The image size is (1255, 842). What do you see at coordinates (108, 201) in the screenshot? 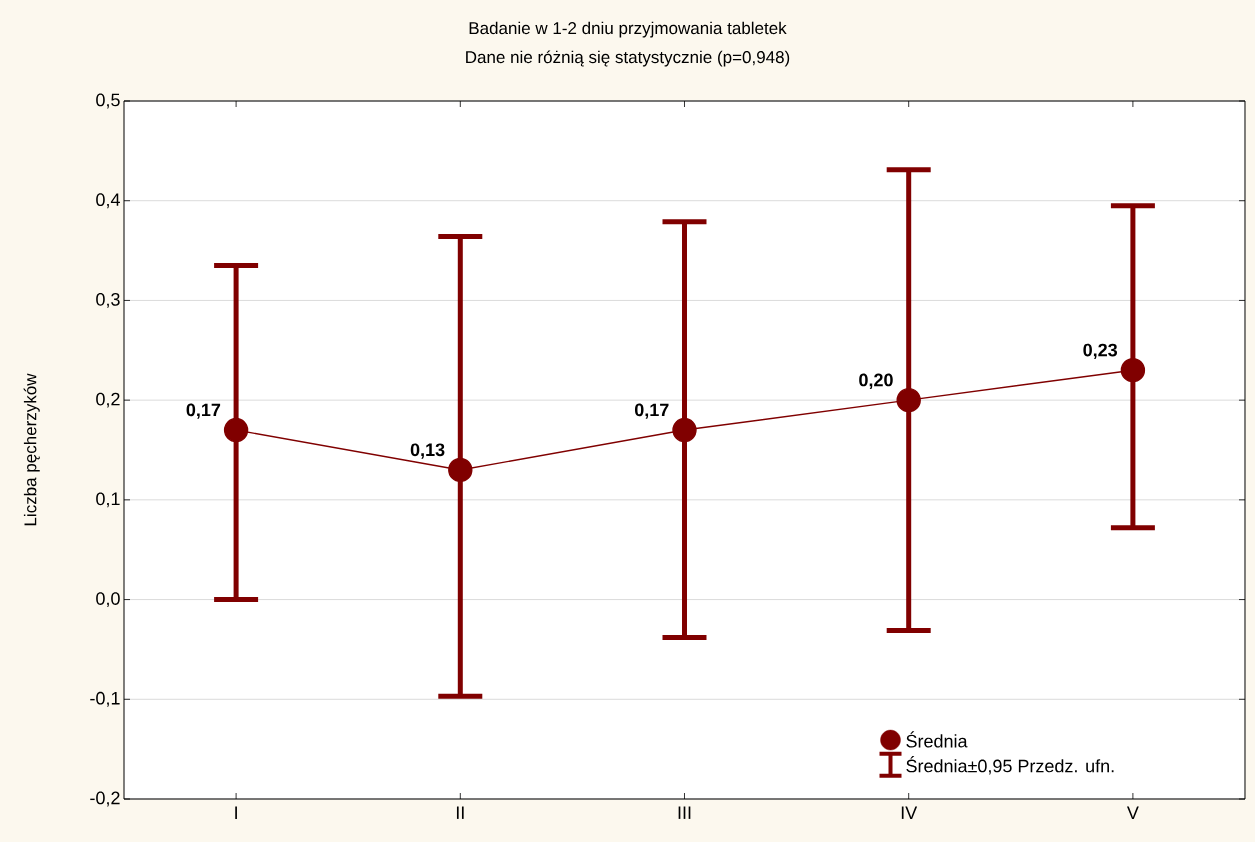
I see `y-tick-label: 0,4` at bounding box center [108, 201].